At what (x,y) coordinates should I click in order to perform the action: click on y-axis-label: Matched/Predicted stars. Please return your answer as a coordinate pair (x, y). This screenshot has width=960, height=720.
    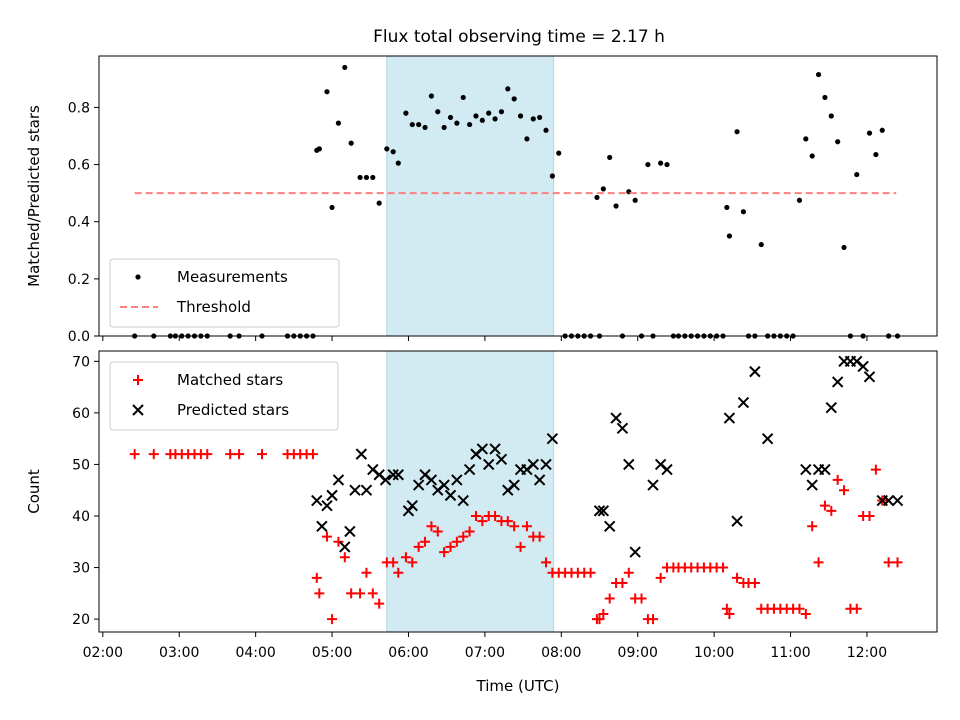
    Looking at the image, I should click on (34, 196).